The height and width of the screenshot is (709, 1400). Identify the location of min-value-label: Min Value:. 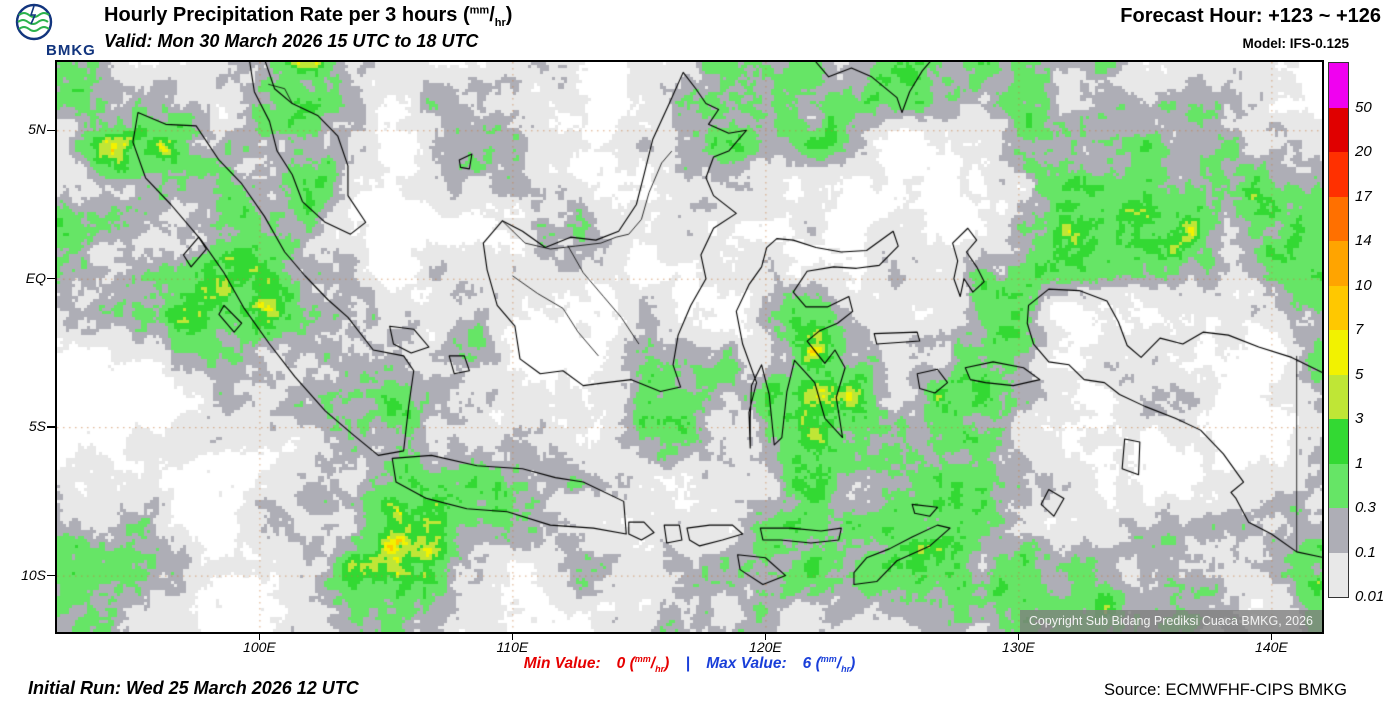
(562, 664).